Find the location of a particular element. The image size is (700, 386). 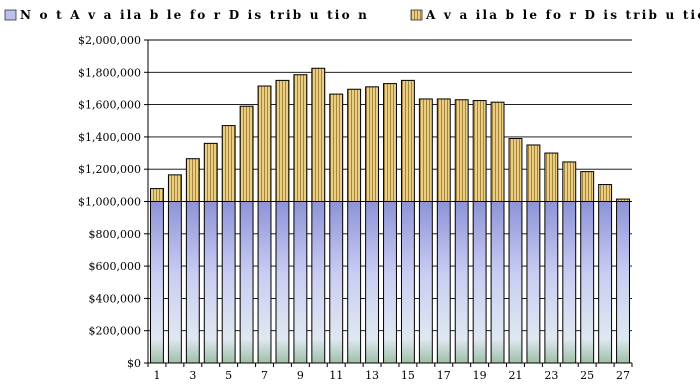

legend-item-available: A v a ila b le fo r D is trib u tio n is located at coordinates (555, 15).